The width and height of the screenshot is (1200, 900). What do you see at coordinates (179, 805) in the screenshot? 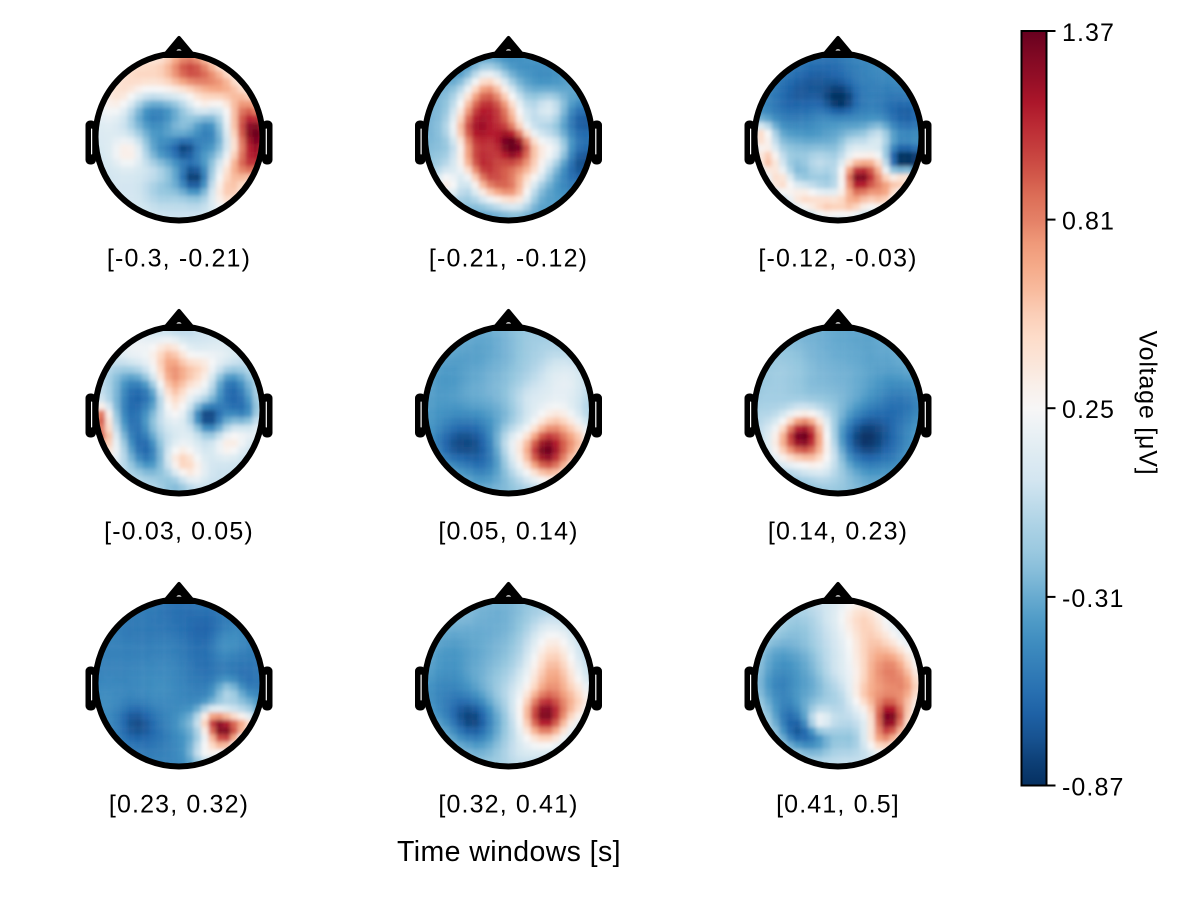
I see `svg-text: [0.23, 0.32)` at bounding box center [179, 805].